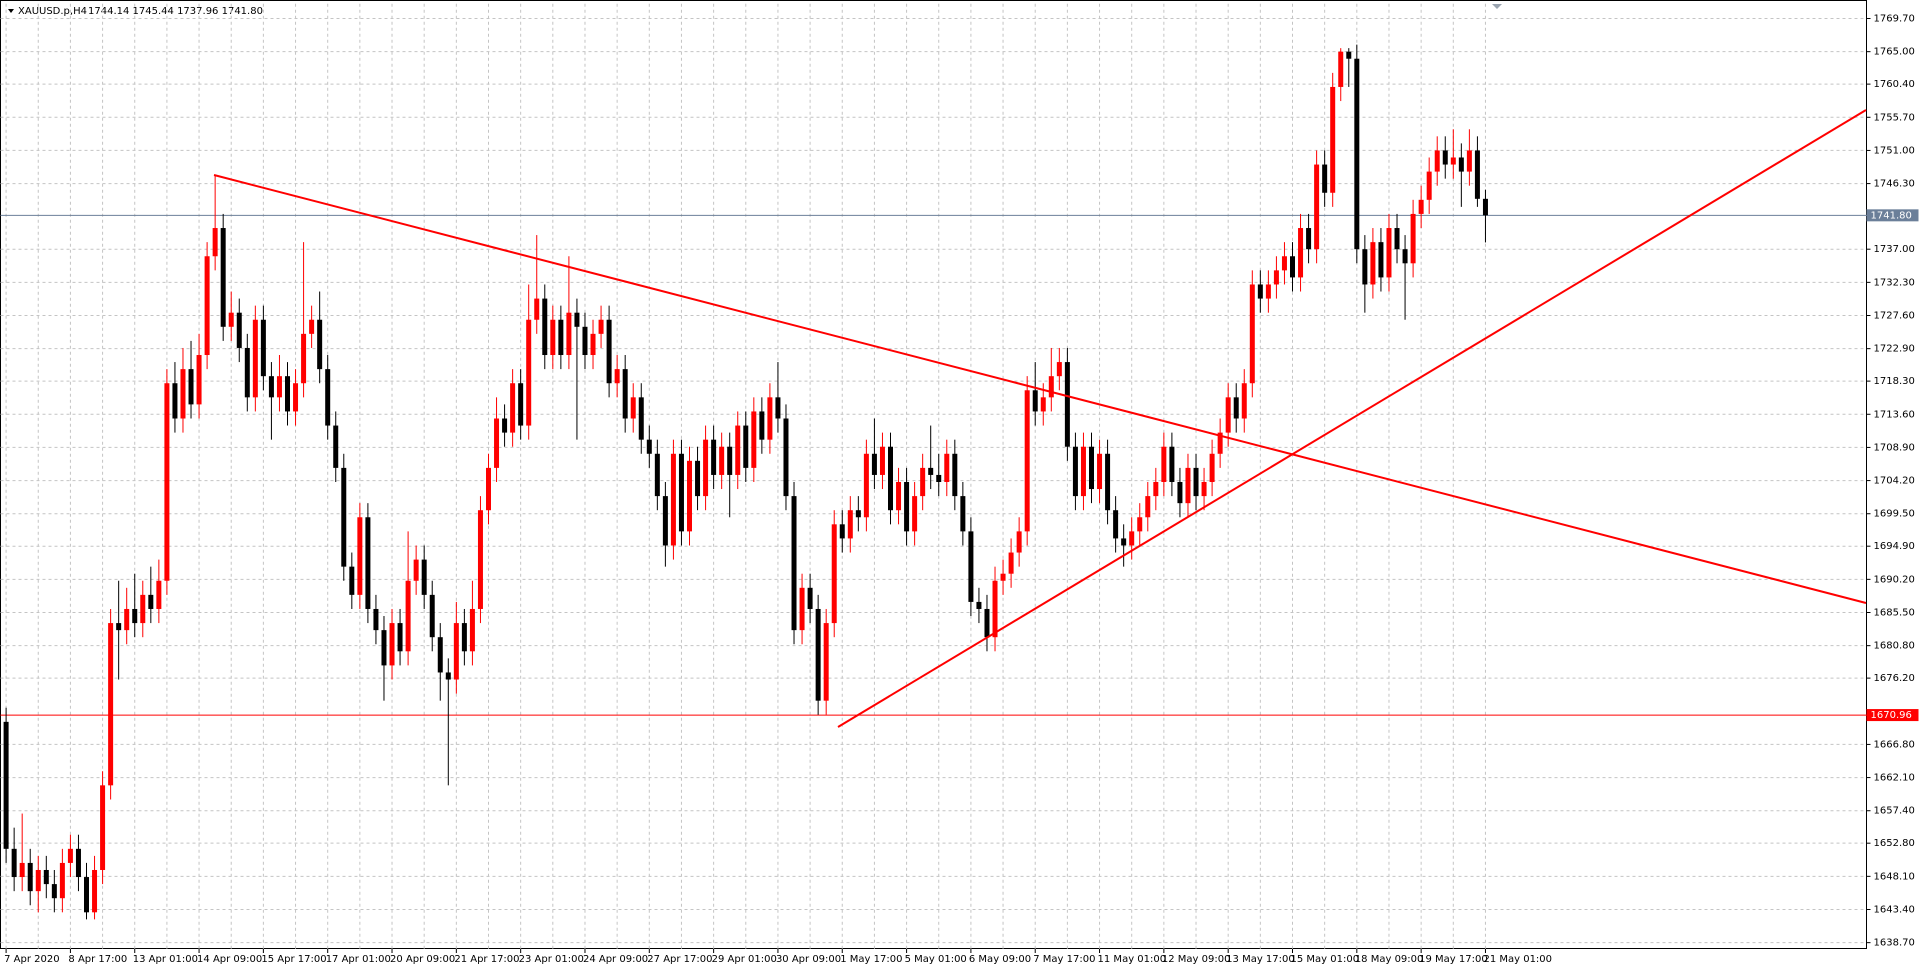 Image resolution: width=1920 pixels, height=968 pixels. What do you see at coordinates (1892, 215) in the screenshot?
I see `price-marker` at bounding box center [1892, 215].